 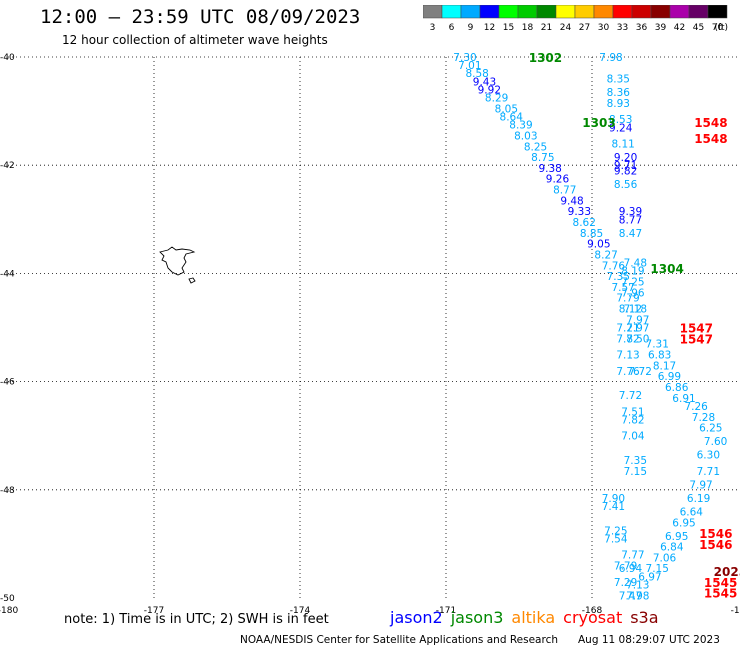 What do you see at coordinates (506, 109) in the screenshot?
I see `swh-point: 8.05` at bounding box center [506, 109].